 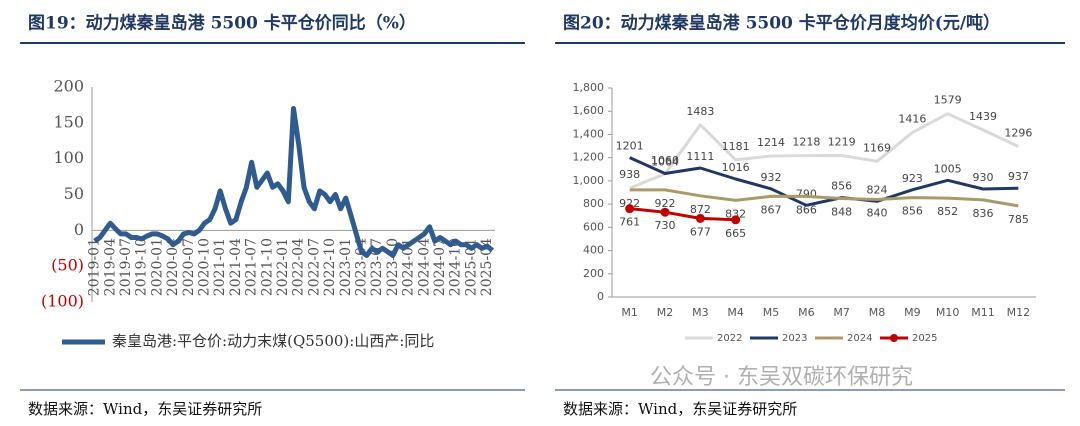 I want to click on x-tick-label: 2021-01, so click(x=220, y=267).